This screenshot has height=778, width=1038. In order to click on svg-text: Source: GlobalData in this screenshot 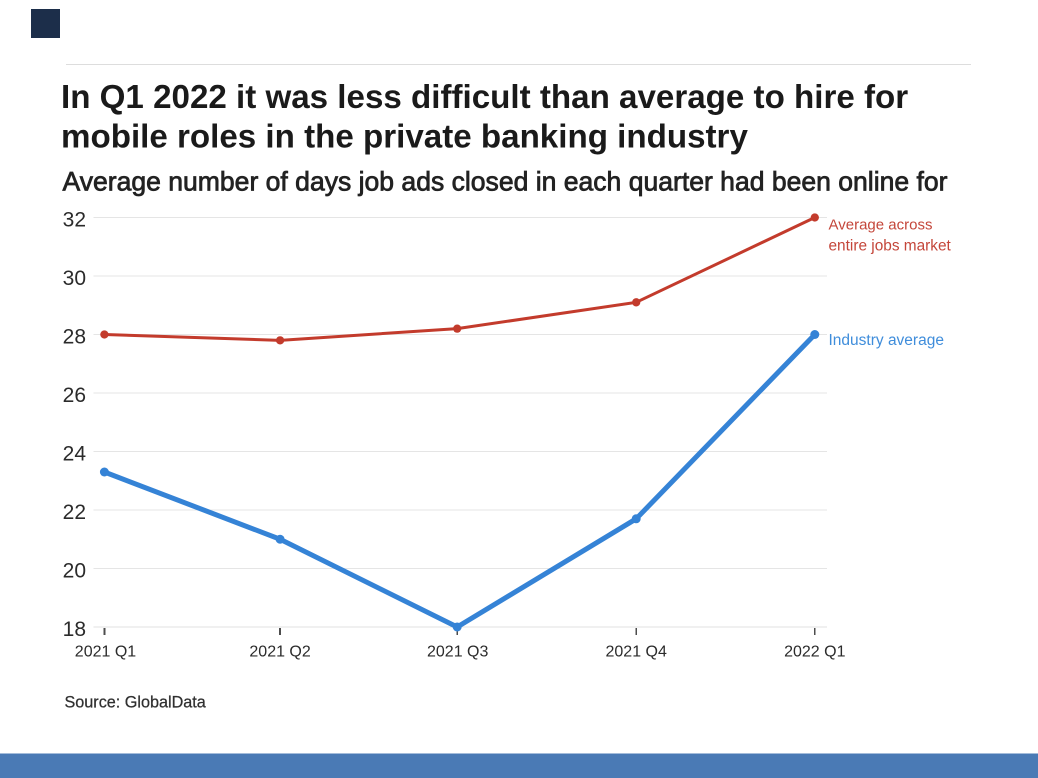, I will do `click(135, 703)`.